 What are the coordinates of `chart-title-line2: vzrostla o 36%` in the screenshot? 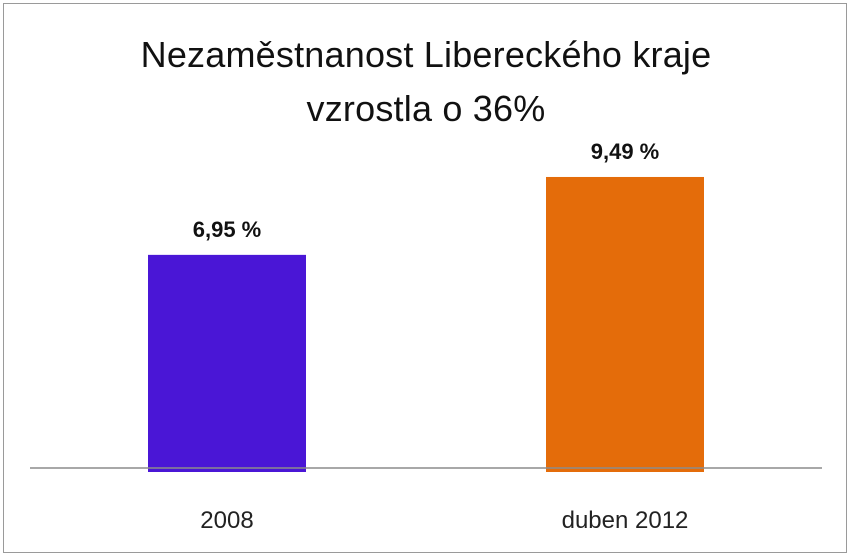 It's located at (426, 108).